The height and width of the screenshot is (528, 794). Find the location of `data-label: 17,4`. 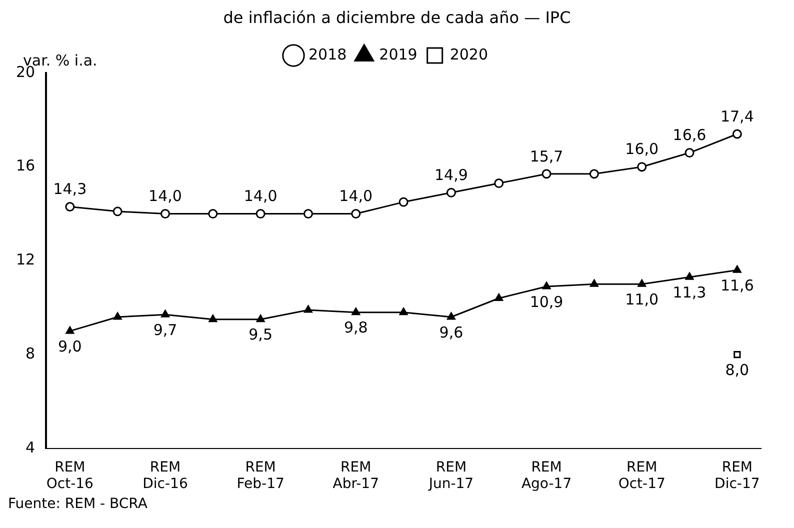

data-label: 17,4 is located at coordinates (737, 116).